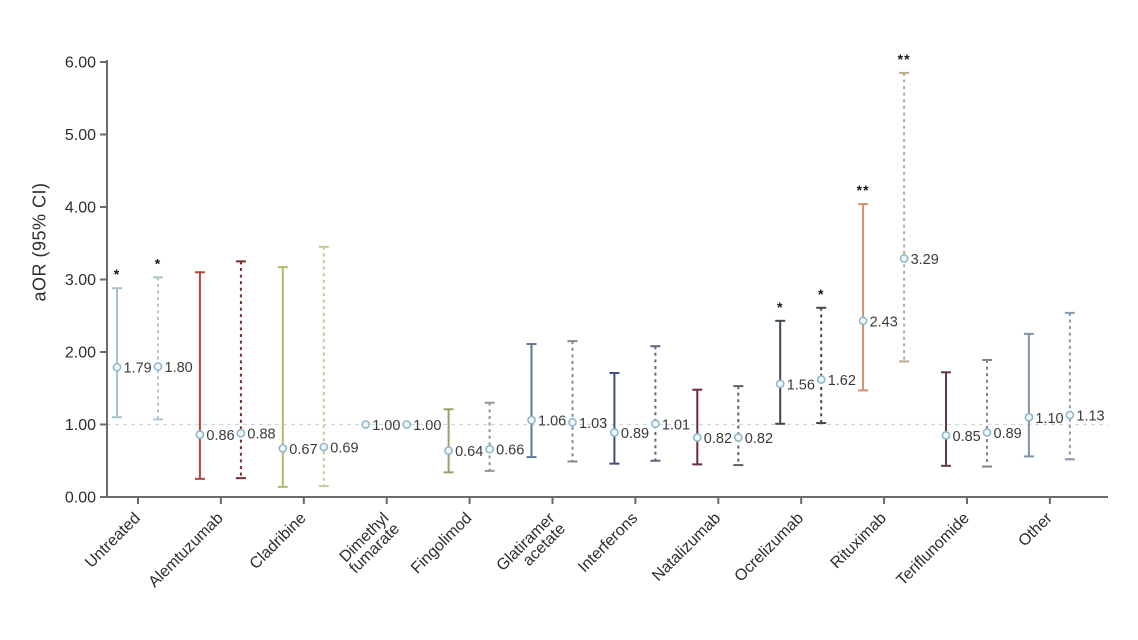 The image size is (1138, 640). What do you see at coordinates (179, 368) in the screenshot?
I see `value-label: 1.80` at bounding box center [179, 368].